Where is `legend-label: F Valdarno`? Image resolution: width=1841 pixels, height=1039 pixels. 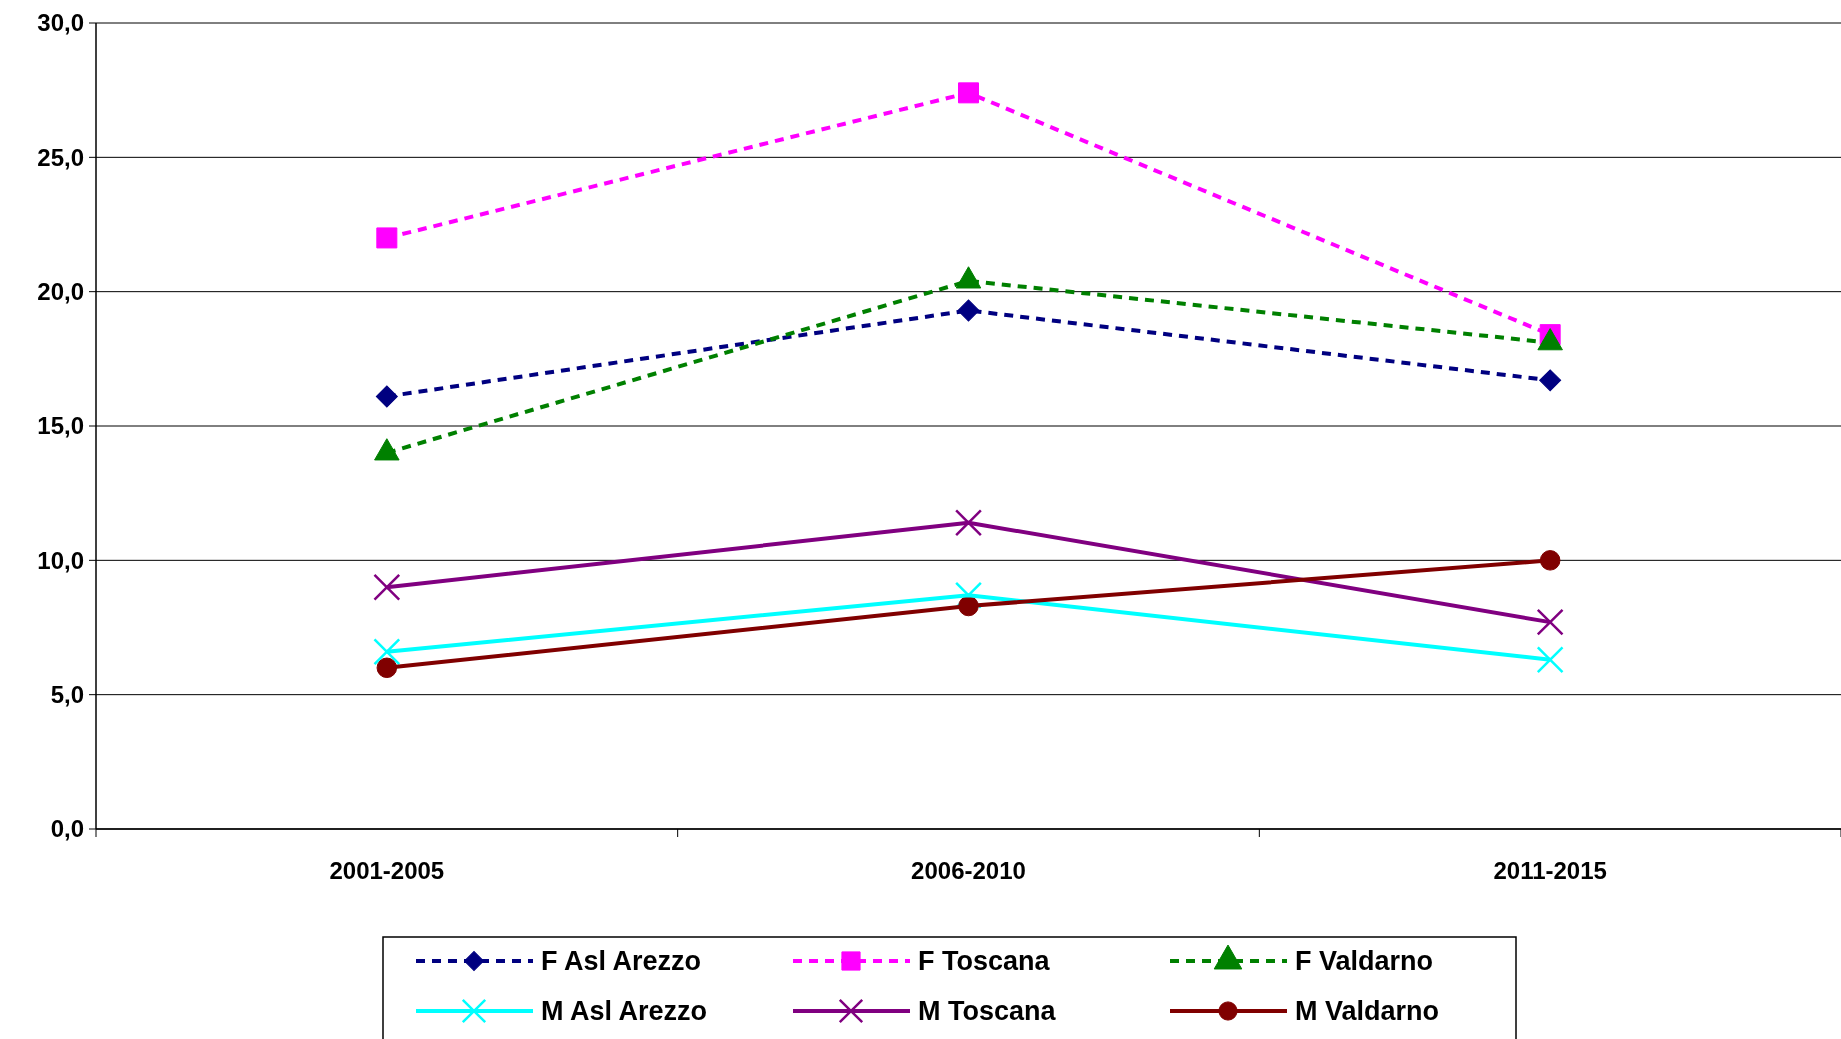 legend-label: F Valdarno is located at coordinates (1364, 961).